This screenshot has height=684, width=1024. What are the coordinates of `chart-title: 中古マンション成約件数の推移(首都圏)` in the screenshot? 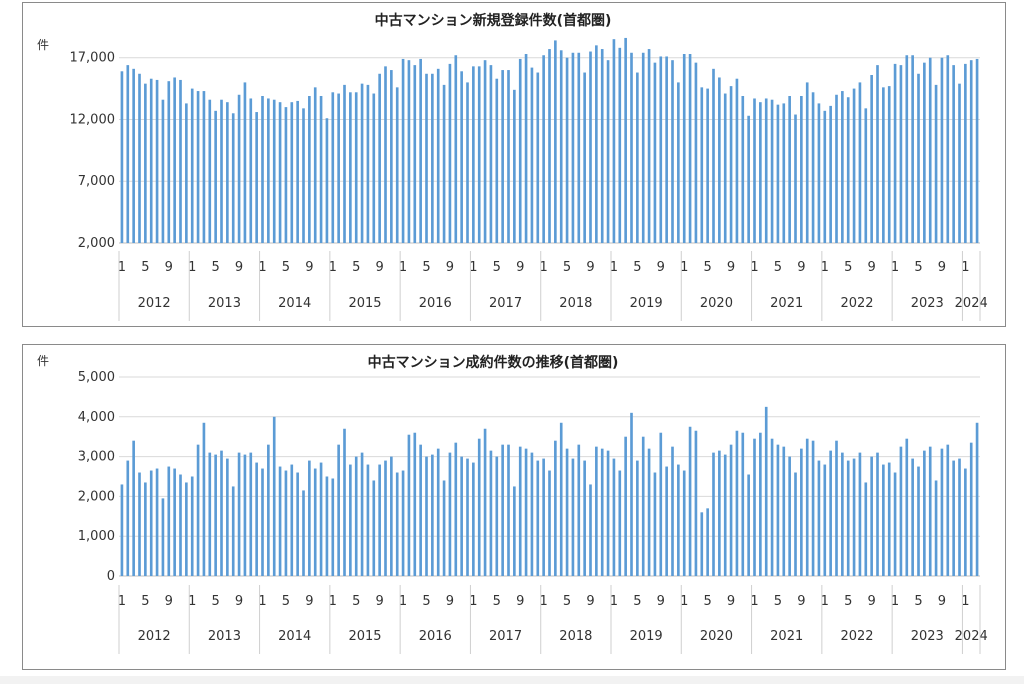 It's located at (493, 362).